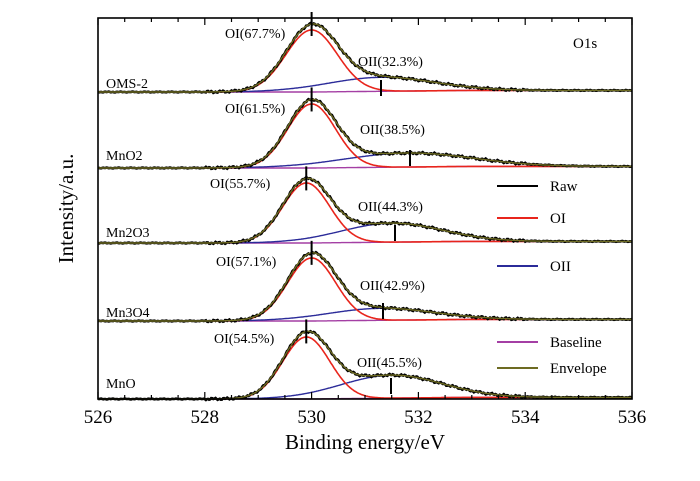 Image resolution: width=700 pixels, height=481 pixels. What do you see at coordinates (564, 187) in the screenshot?
I see `legend-label: Raw` at bounding box center [564, 187].